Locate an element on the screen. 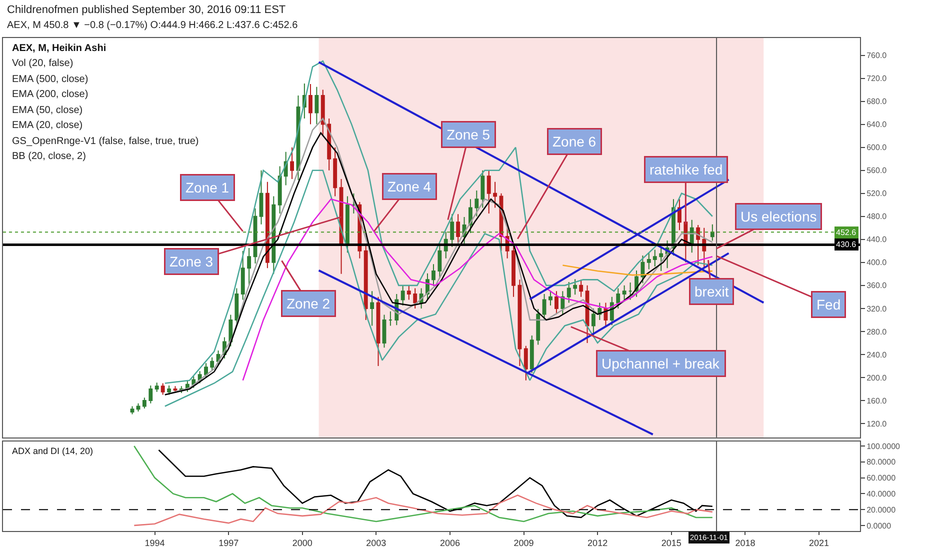  x-tick-label: 2012 is located at coordinates (598, 543).